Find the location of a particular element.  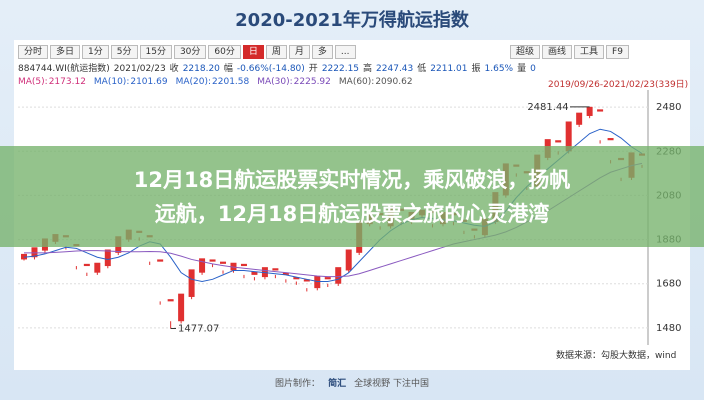

toolbar-button: 30分 is located at coordinates (190, 52).